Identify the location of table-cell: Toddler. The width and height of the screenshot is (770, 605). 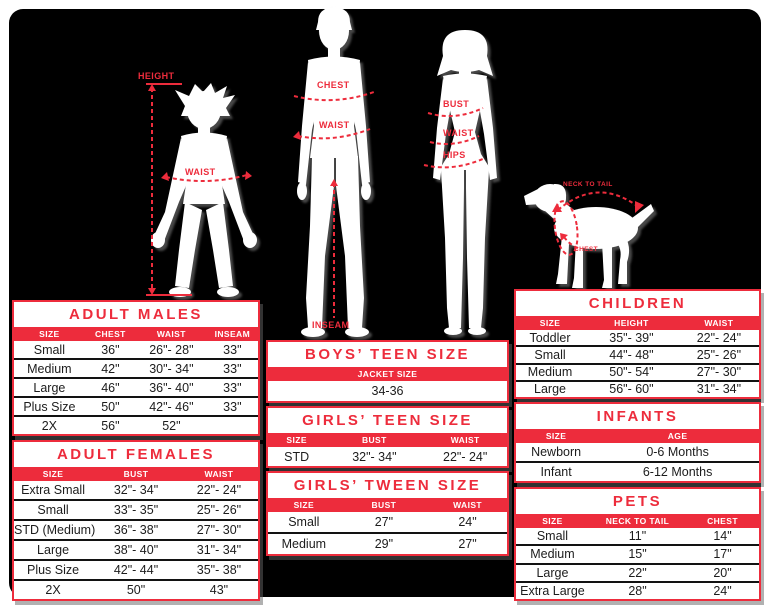
(550, 337).